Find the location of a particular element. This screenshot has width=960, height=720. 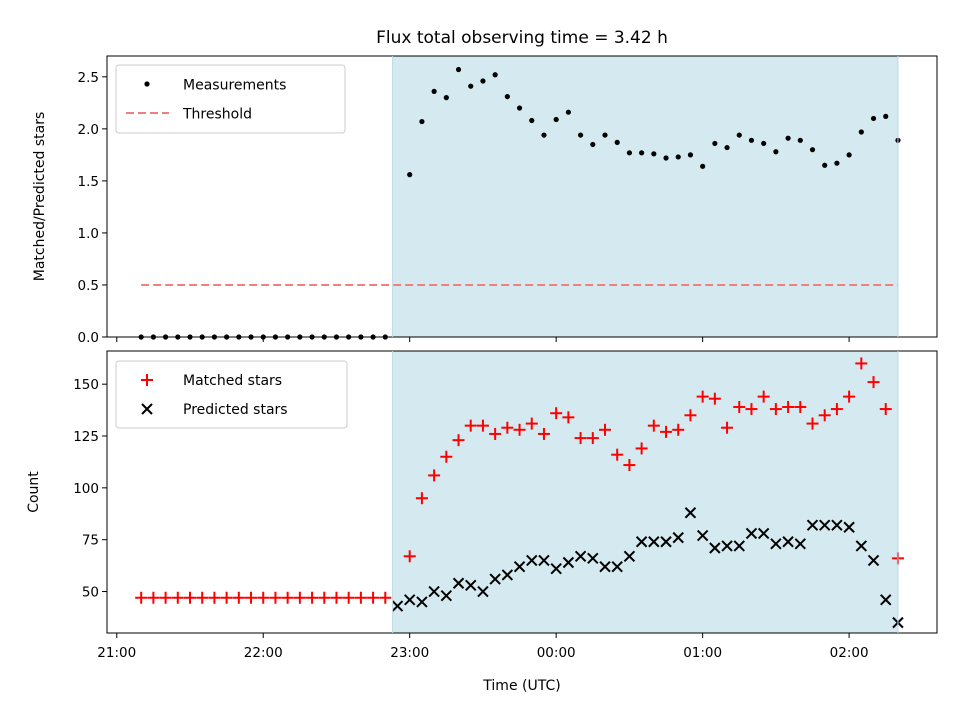

predicted-stars-points is located at coordinates (647, 568).